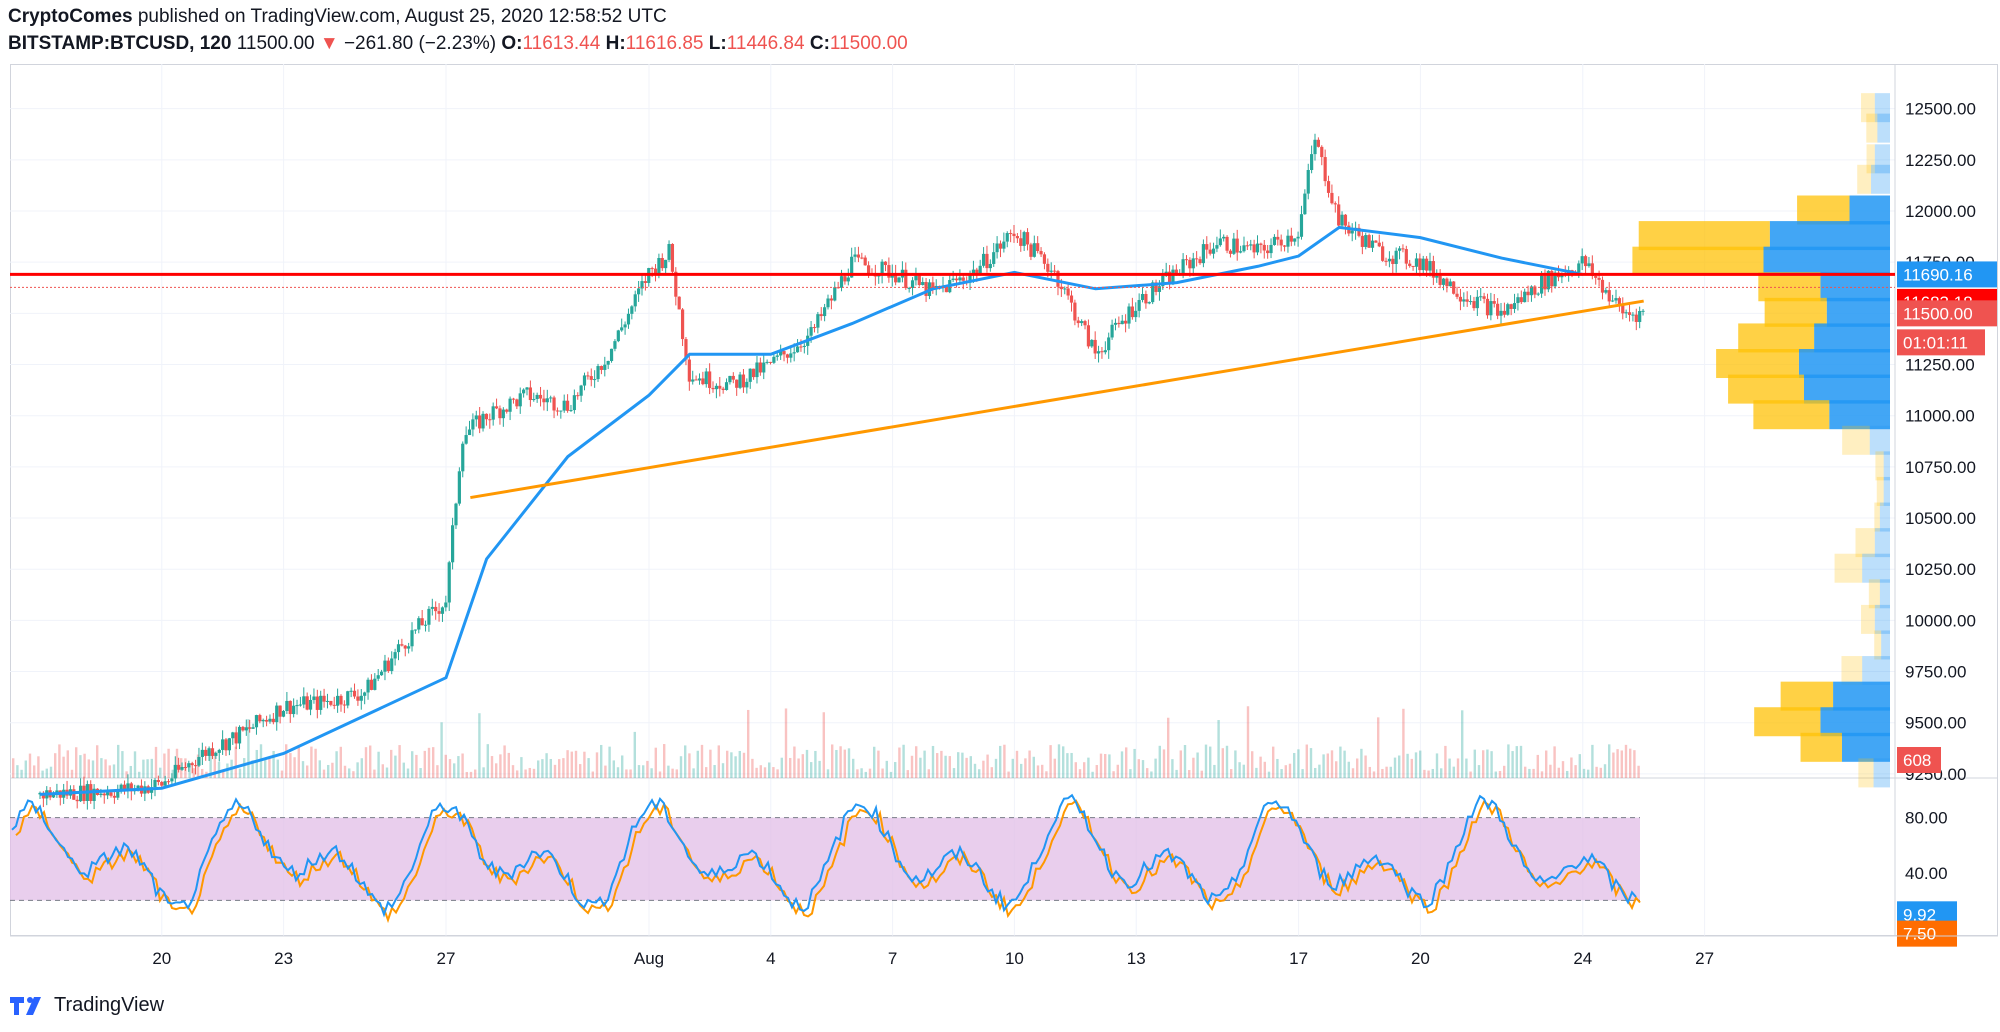 Image resolution: width=2000 pixels, height=1032 pixels. Describe the element at coordinates (87, 1005) in the screenshot. I see `tradingview-logo: TradingView` at that location.